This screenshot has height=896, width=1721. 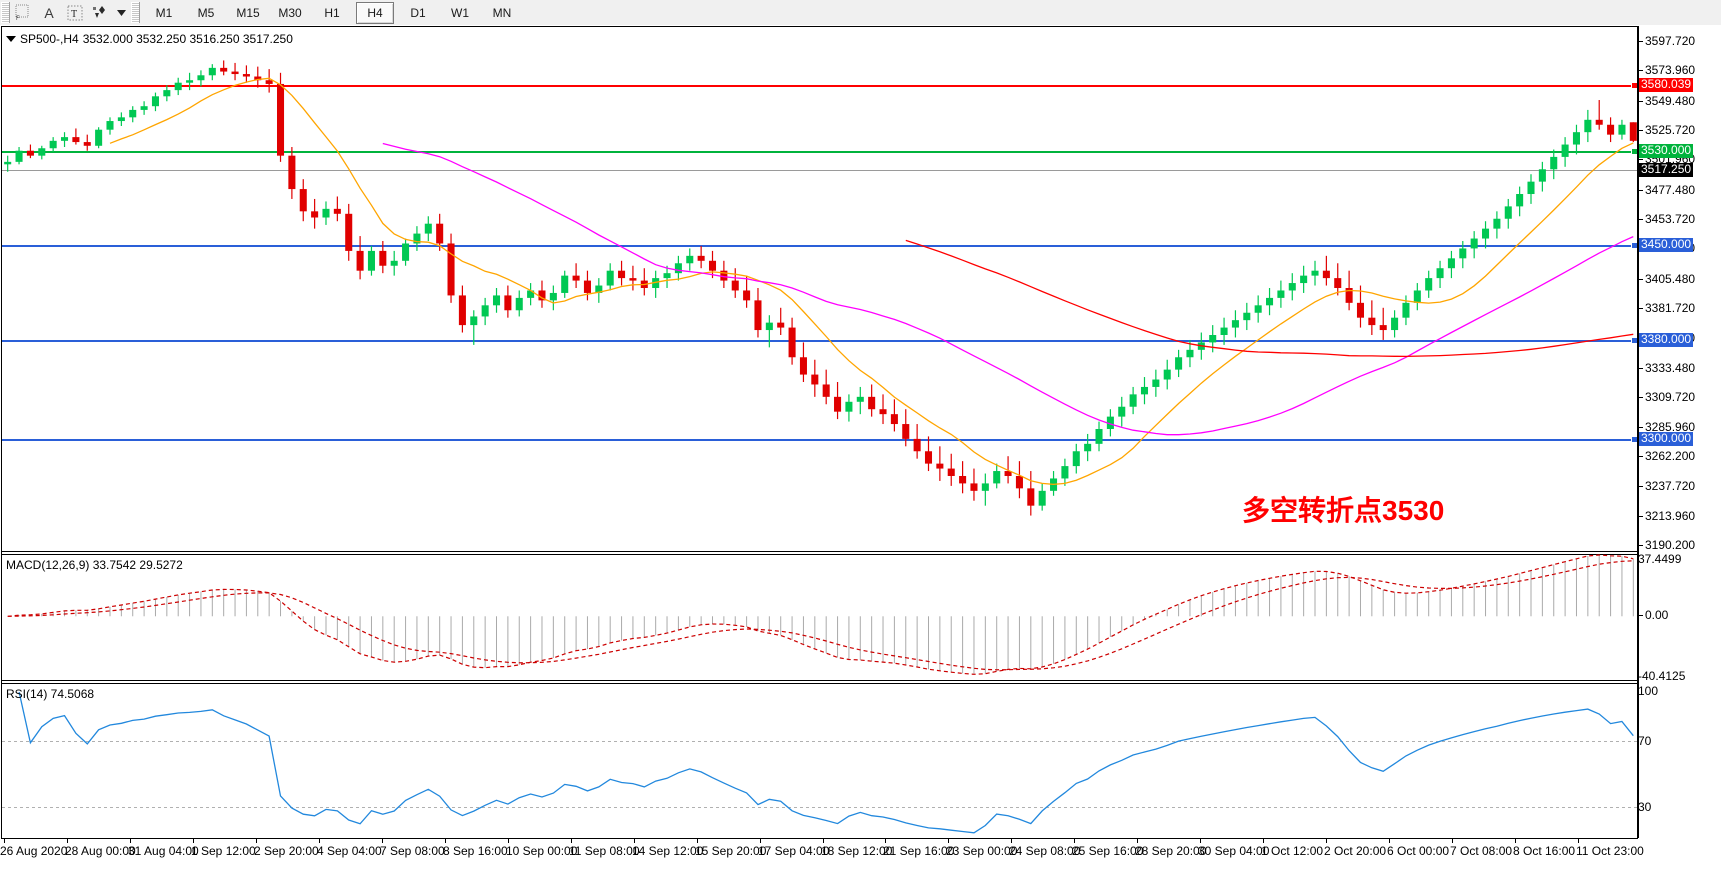 I want to click on timeframe-h1: H1, so click(x=332, y=12).